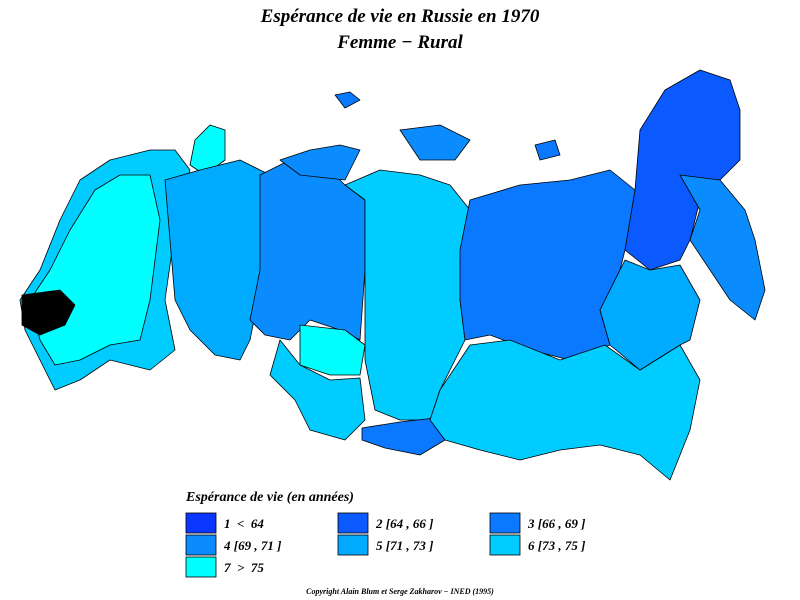 Image resolution: width=800 pixels, height=600 pixels. I want to click on map-title: Espérance de vie en Russie en 1970, so click(400, 16).